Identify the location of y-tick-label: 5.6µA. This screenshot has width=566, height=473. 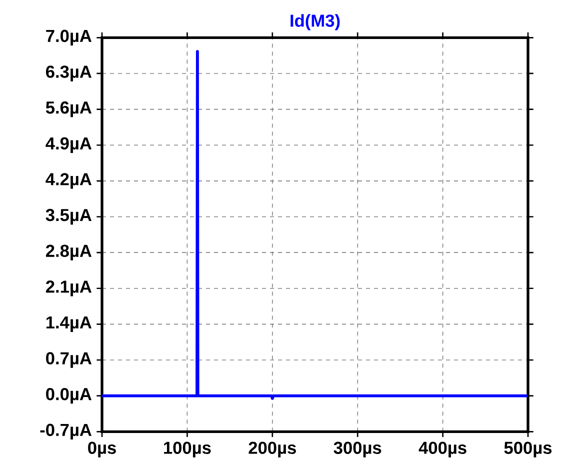
(69, 109).